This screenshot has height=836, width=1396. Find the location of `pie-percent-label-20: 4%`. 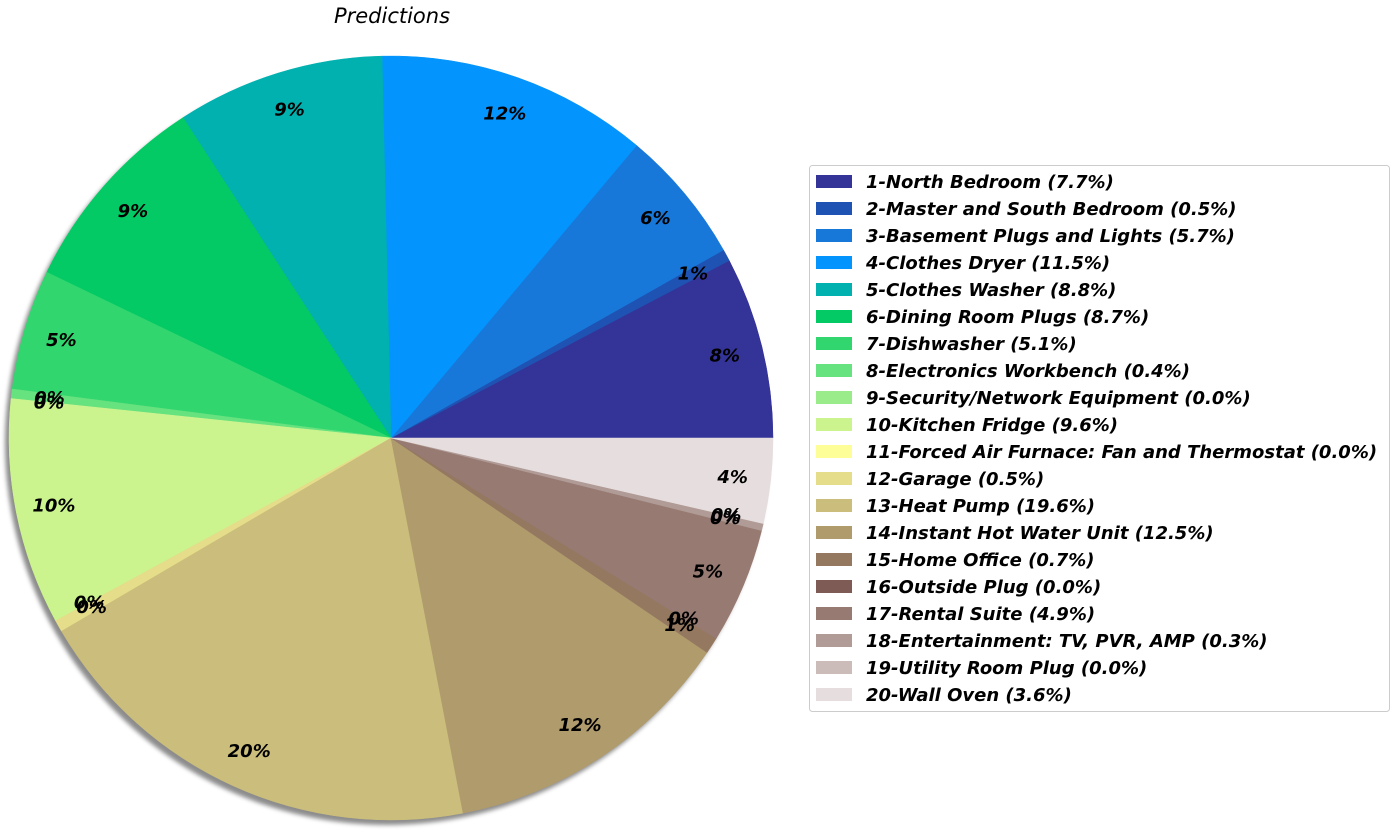

pie-percent-label-20: 4% is located at coordinates (732, 477).